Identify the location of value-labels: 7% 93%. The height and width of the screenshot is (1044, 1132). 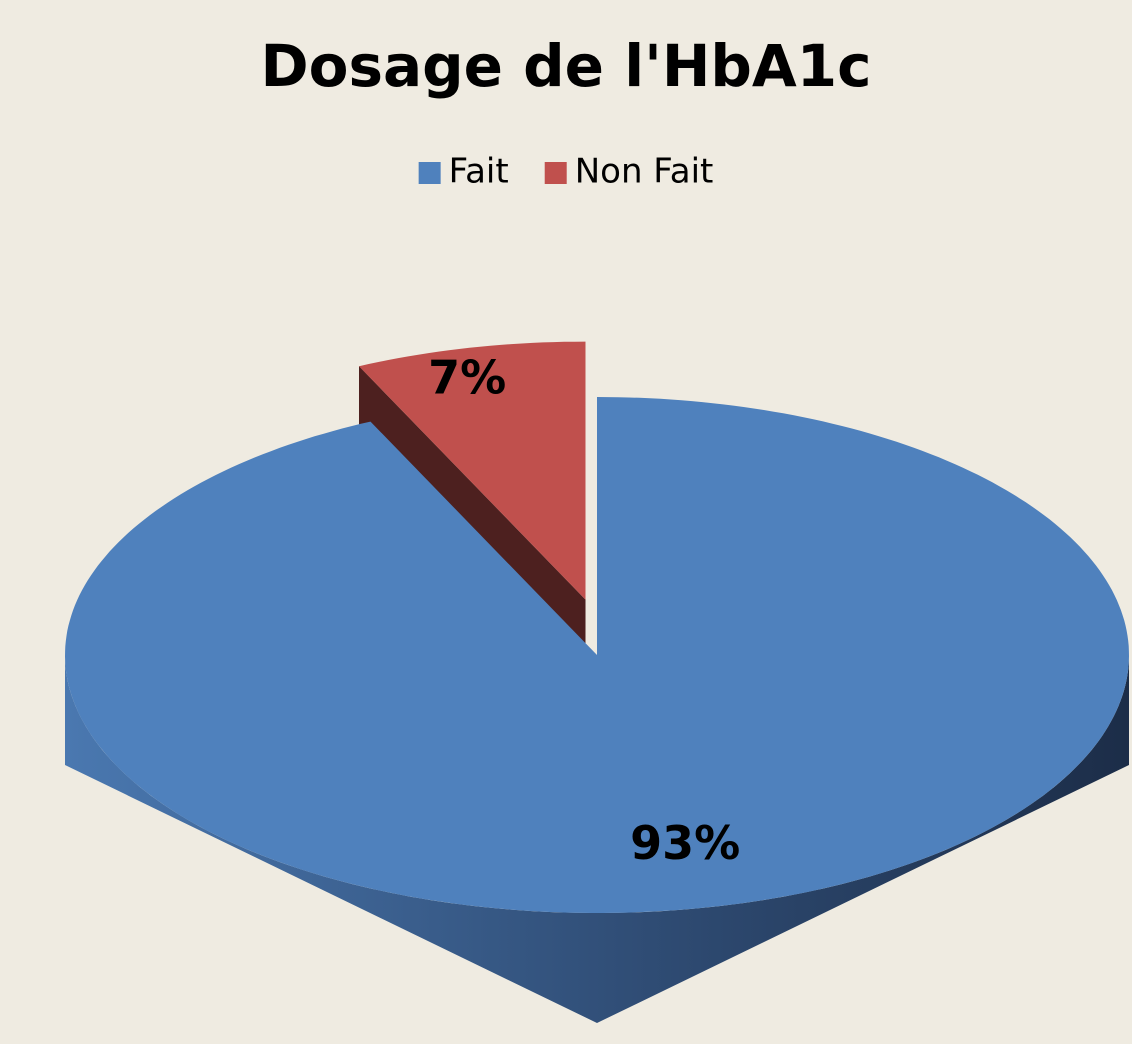
(584, 610).